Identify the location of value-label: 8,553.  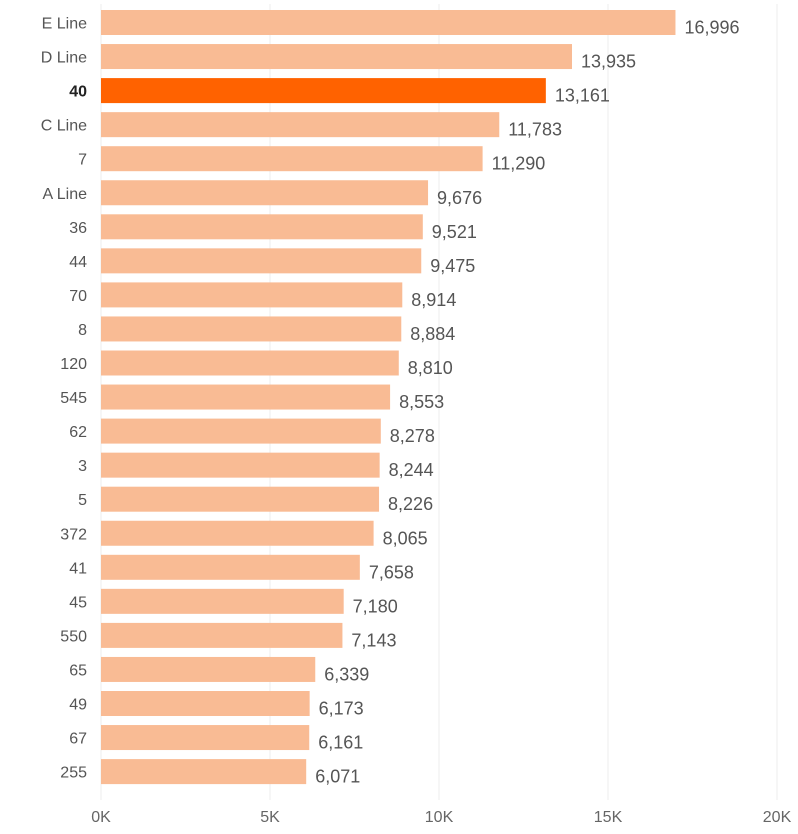
(421, 402).